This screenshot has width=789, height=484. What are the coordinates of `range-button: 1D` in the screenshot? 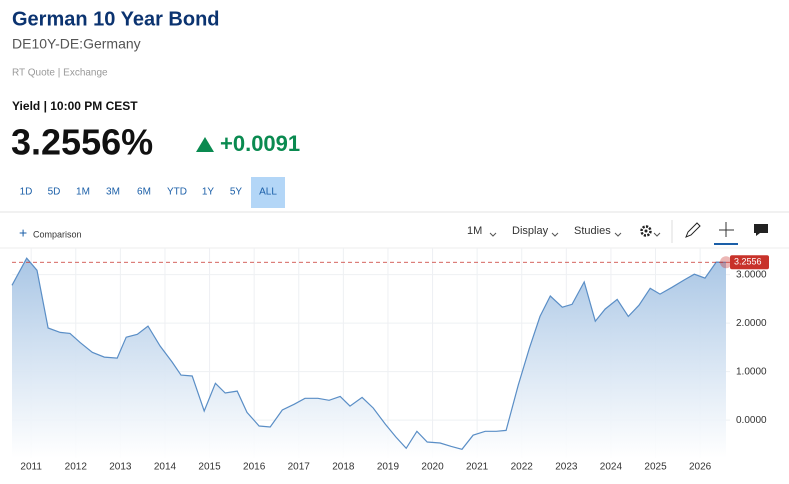 It's located at (26, 192).